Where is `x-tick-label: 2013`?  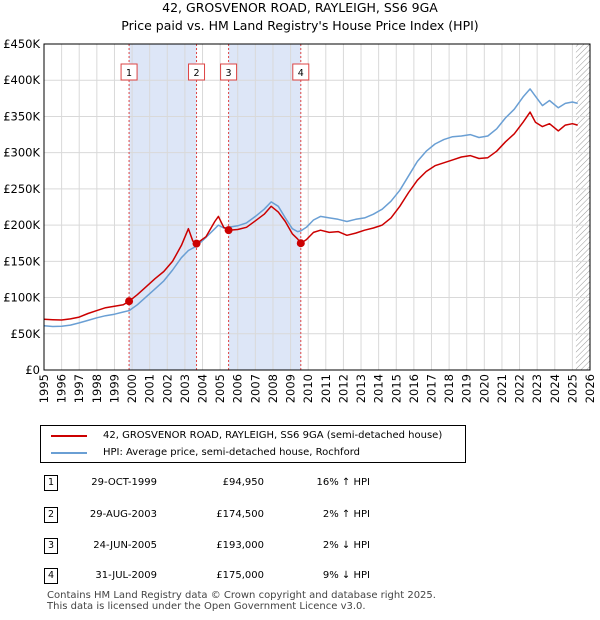 x-tick-label: 2013 is located at coordinates (361, 388).